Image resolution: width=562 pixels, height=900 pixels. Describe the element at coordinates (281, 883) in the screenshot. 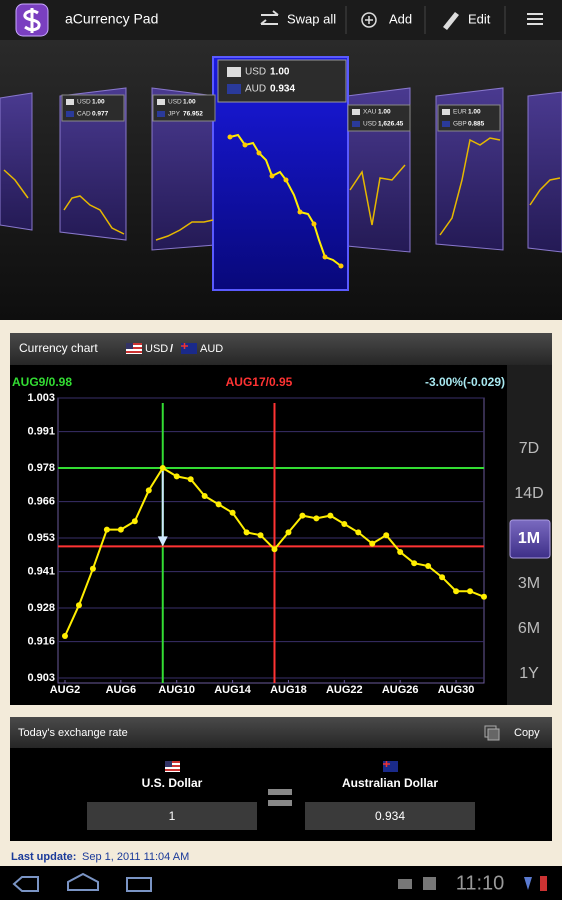

I see `nav-bar` at that location.